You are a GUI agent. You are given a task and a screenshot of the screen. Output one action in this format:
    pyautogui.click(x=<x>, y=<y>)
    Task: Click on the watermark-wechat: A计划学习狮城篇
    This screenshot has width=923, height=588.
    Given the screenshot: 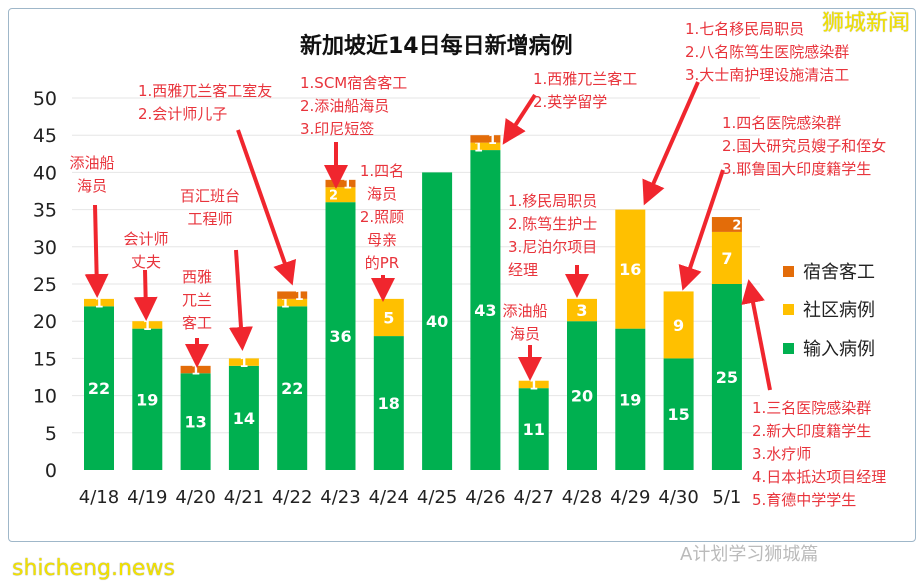 What is the action you would take?
    pyautogui.click(x=749, y=554)
    